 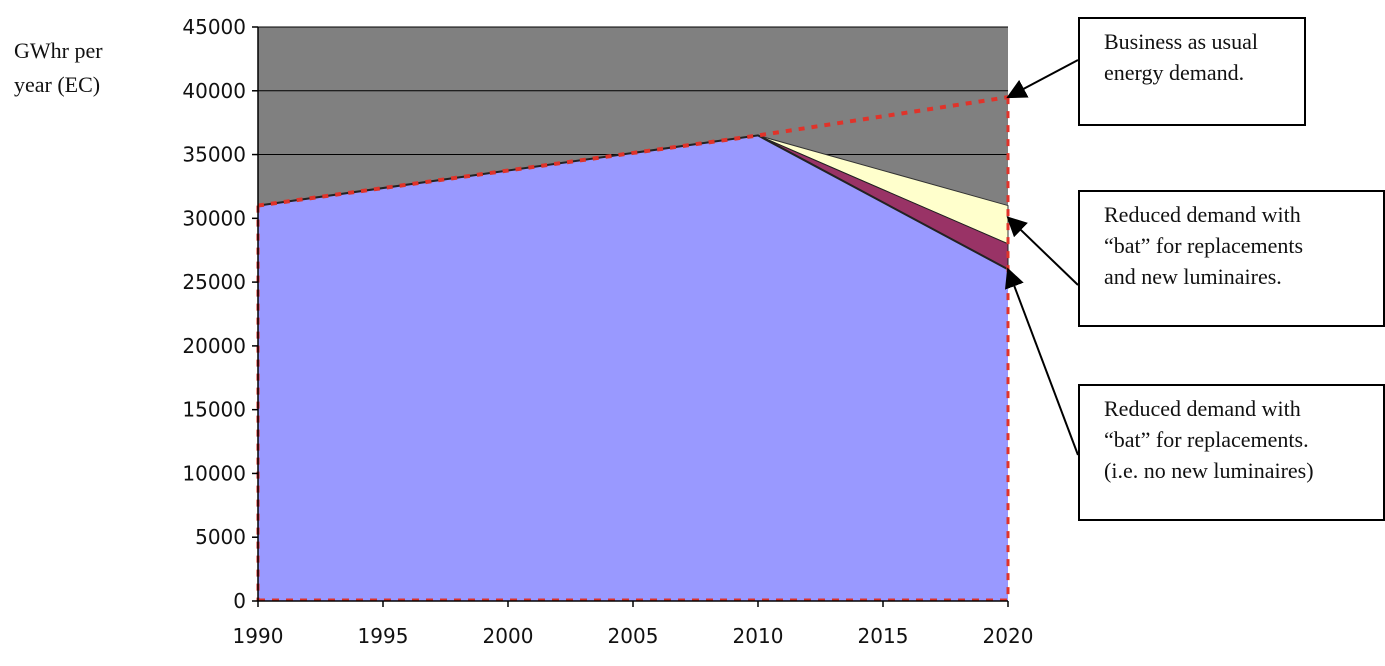 What do you see at coordinates (1181, 41) in the screenshot?
I see `callout-text: Business as usual` at bounding box center [1181, 41].